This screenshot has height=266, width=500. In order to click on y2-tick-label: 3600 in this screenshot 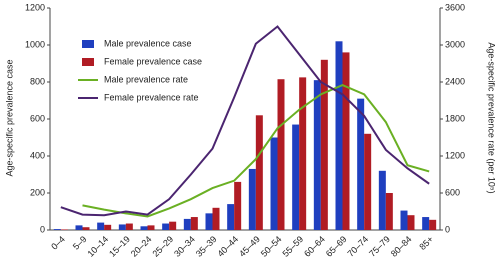, I will do `click(455, 7)`.